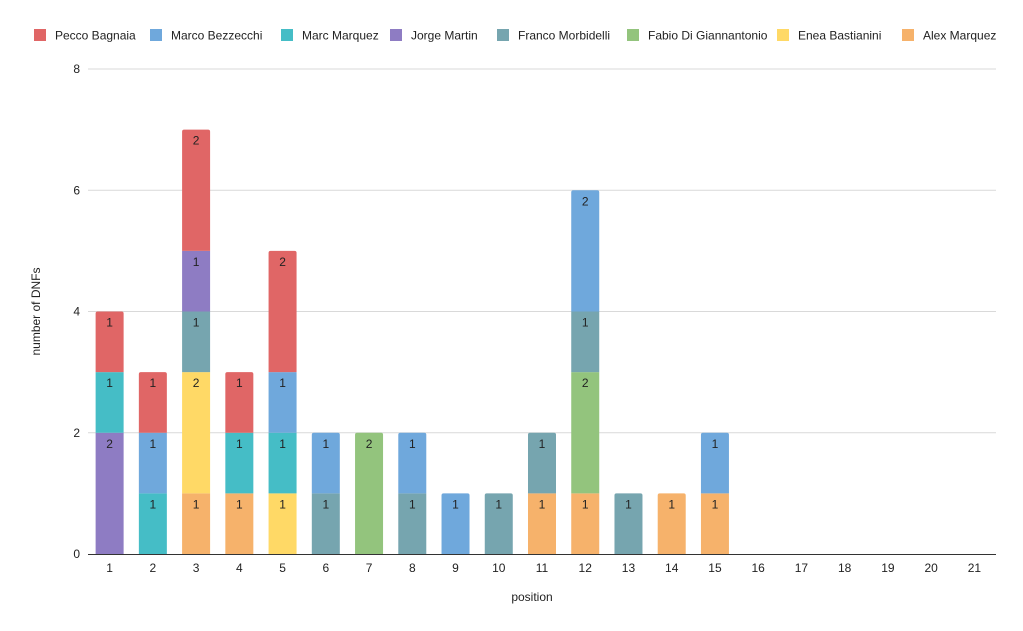 The height and width of the screenshot is (631, 1023). Describe the element at coordinates (585, 201) in the screenshot. I see `data-label-marco-bezzecchi-pos-12: 2` at that location.